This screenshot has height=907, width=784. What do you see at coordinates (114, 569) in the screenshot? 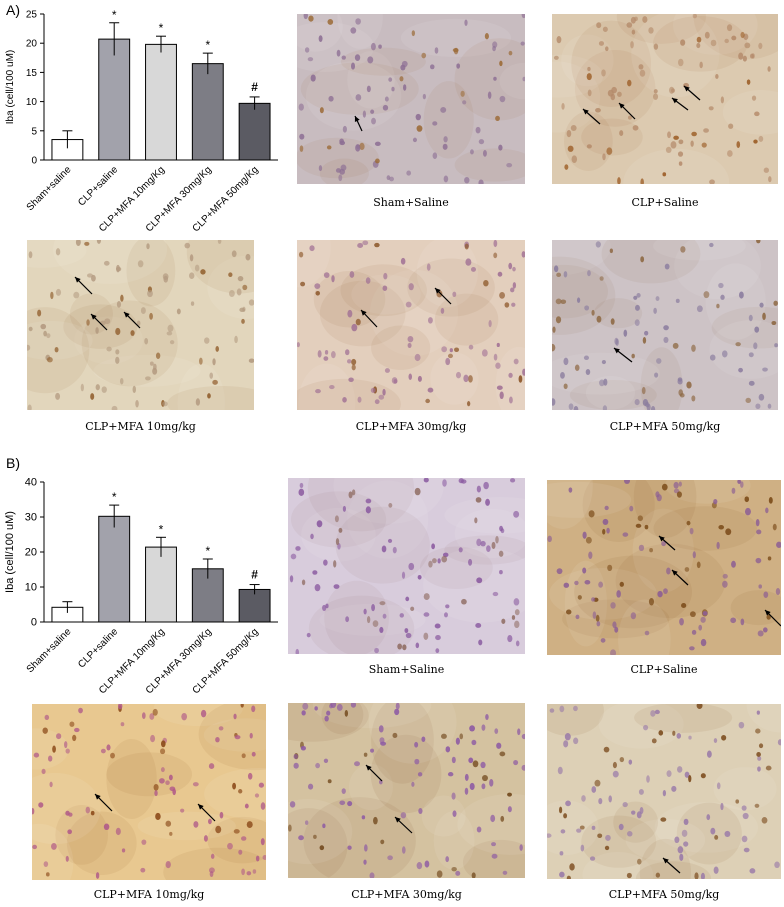
I see `bar` at bounding box center [114, 569].